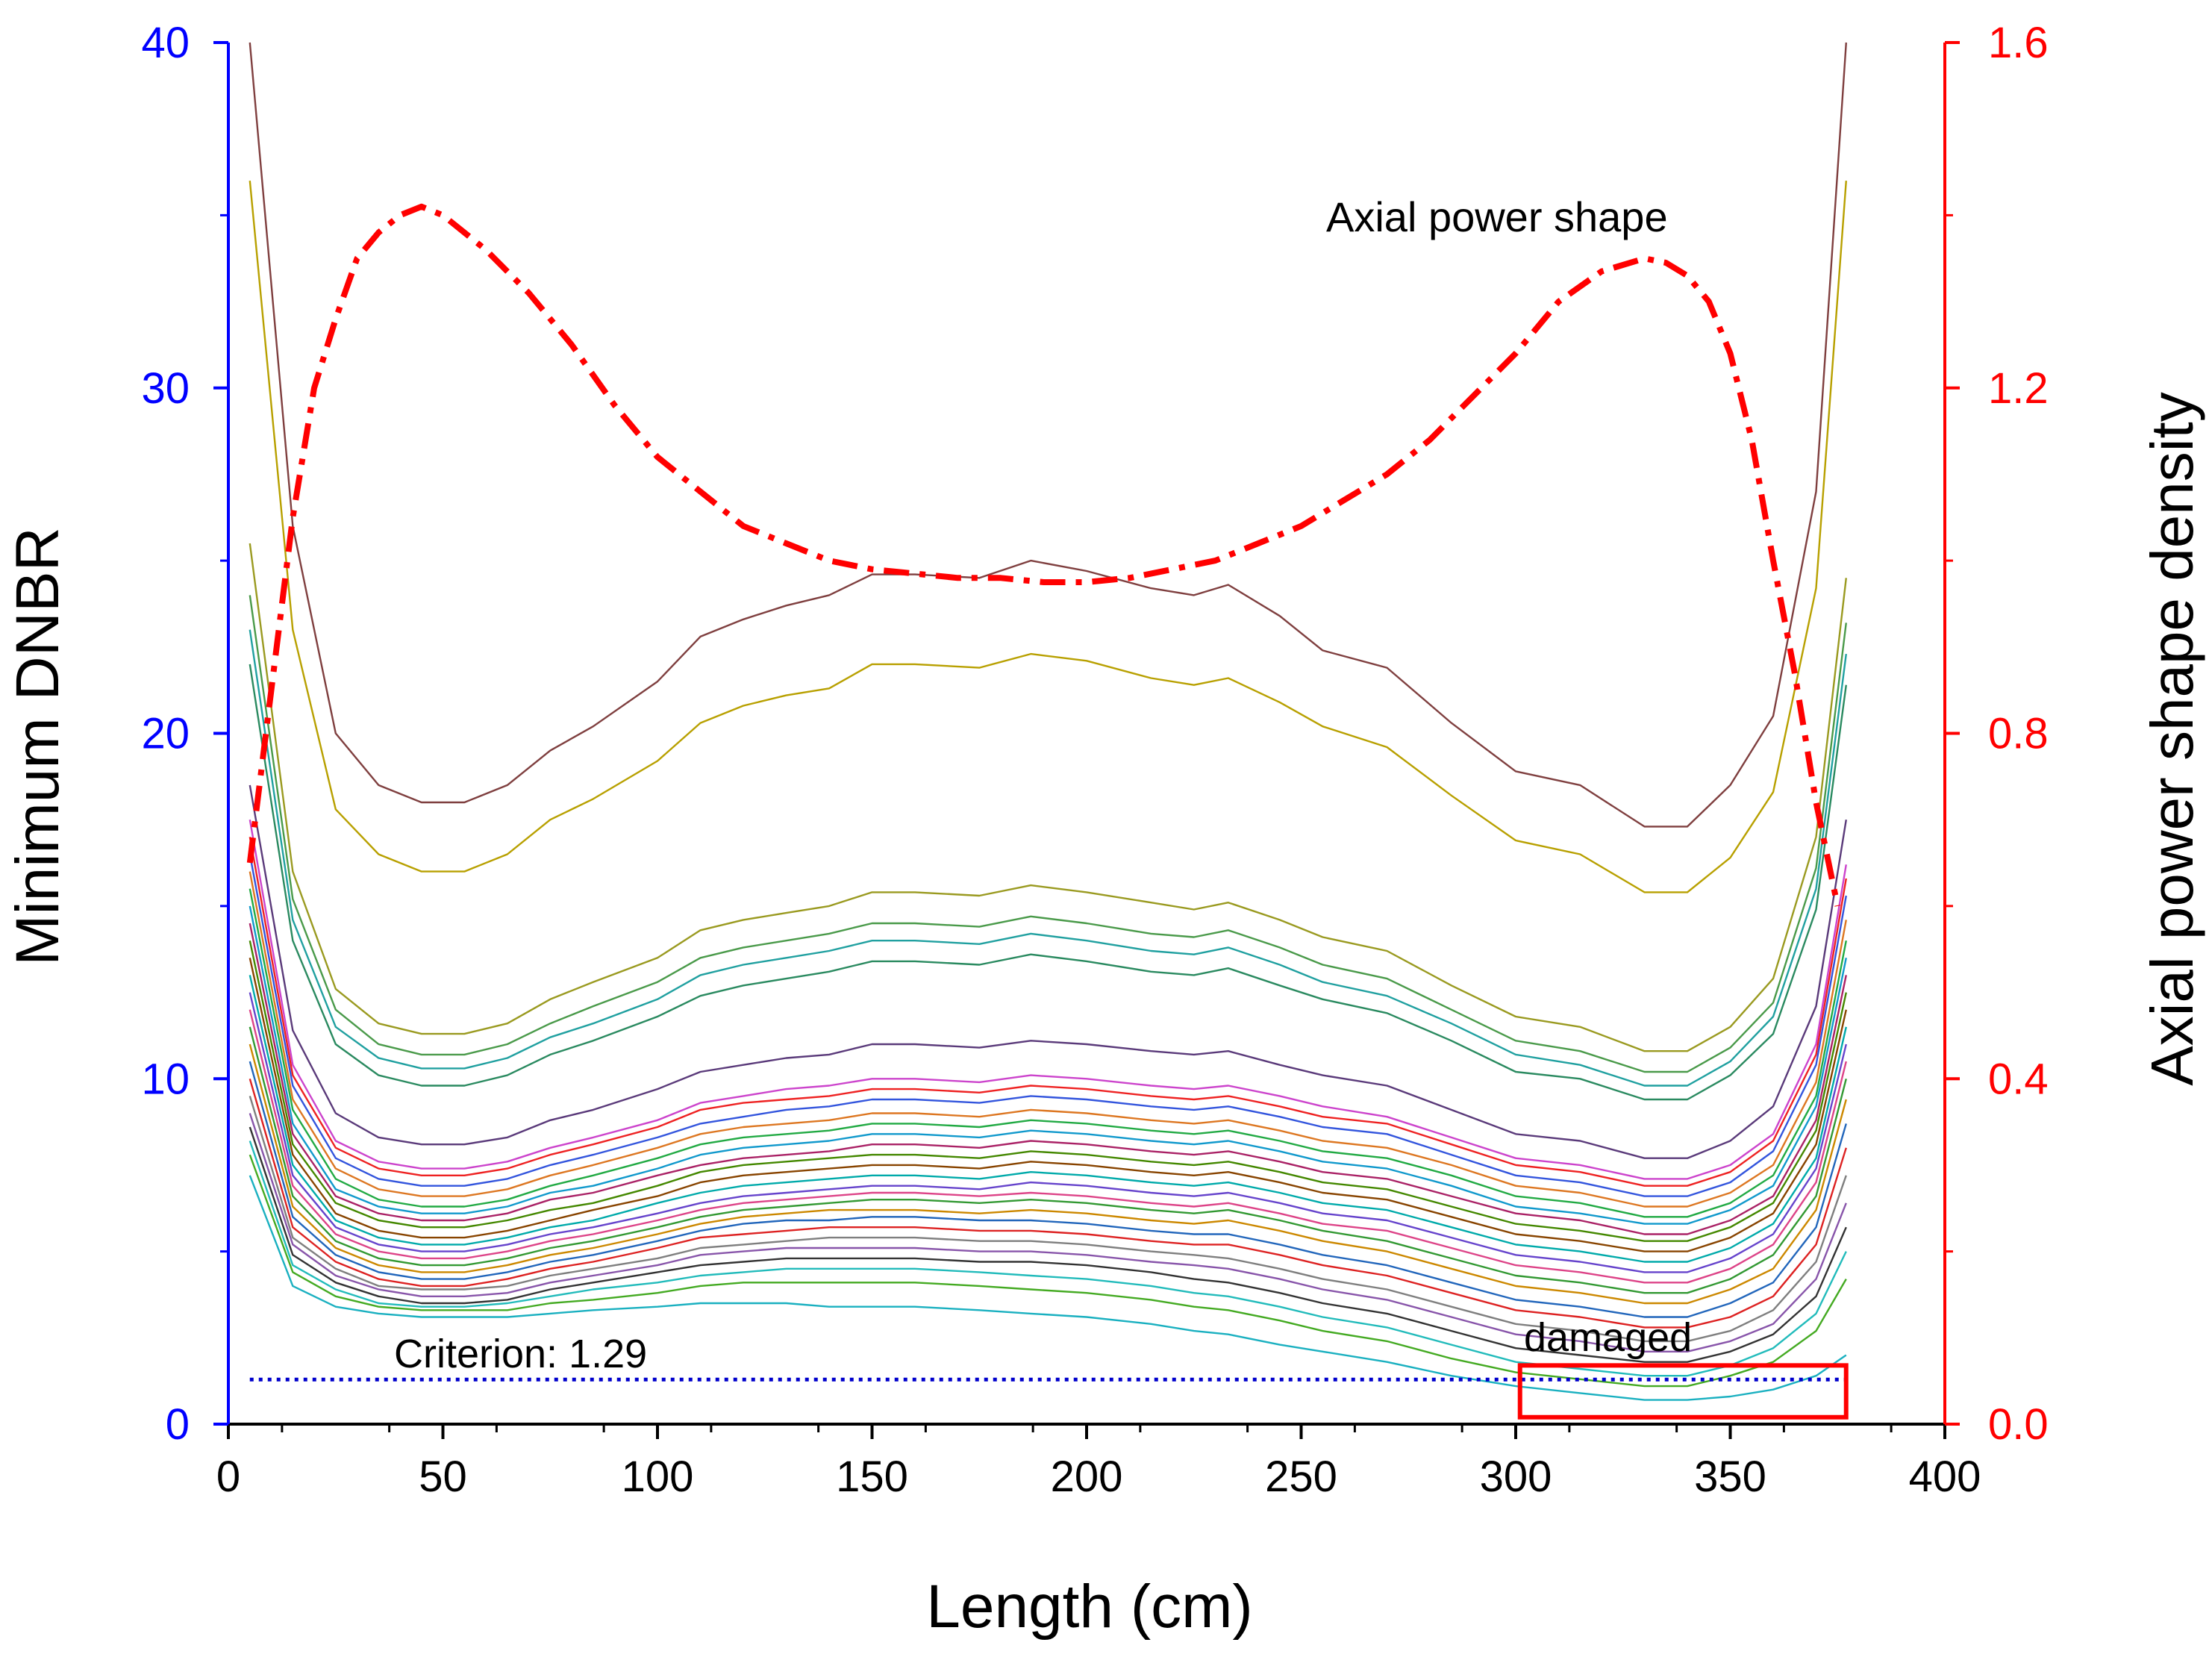  I want to click on y-left-tick-label: 30, so click(165, 388).